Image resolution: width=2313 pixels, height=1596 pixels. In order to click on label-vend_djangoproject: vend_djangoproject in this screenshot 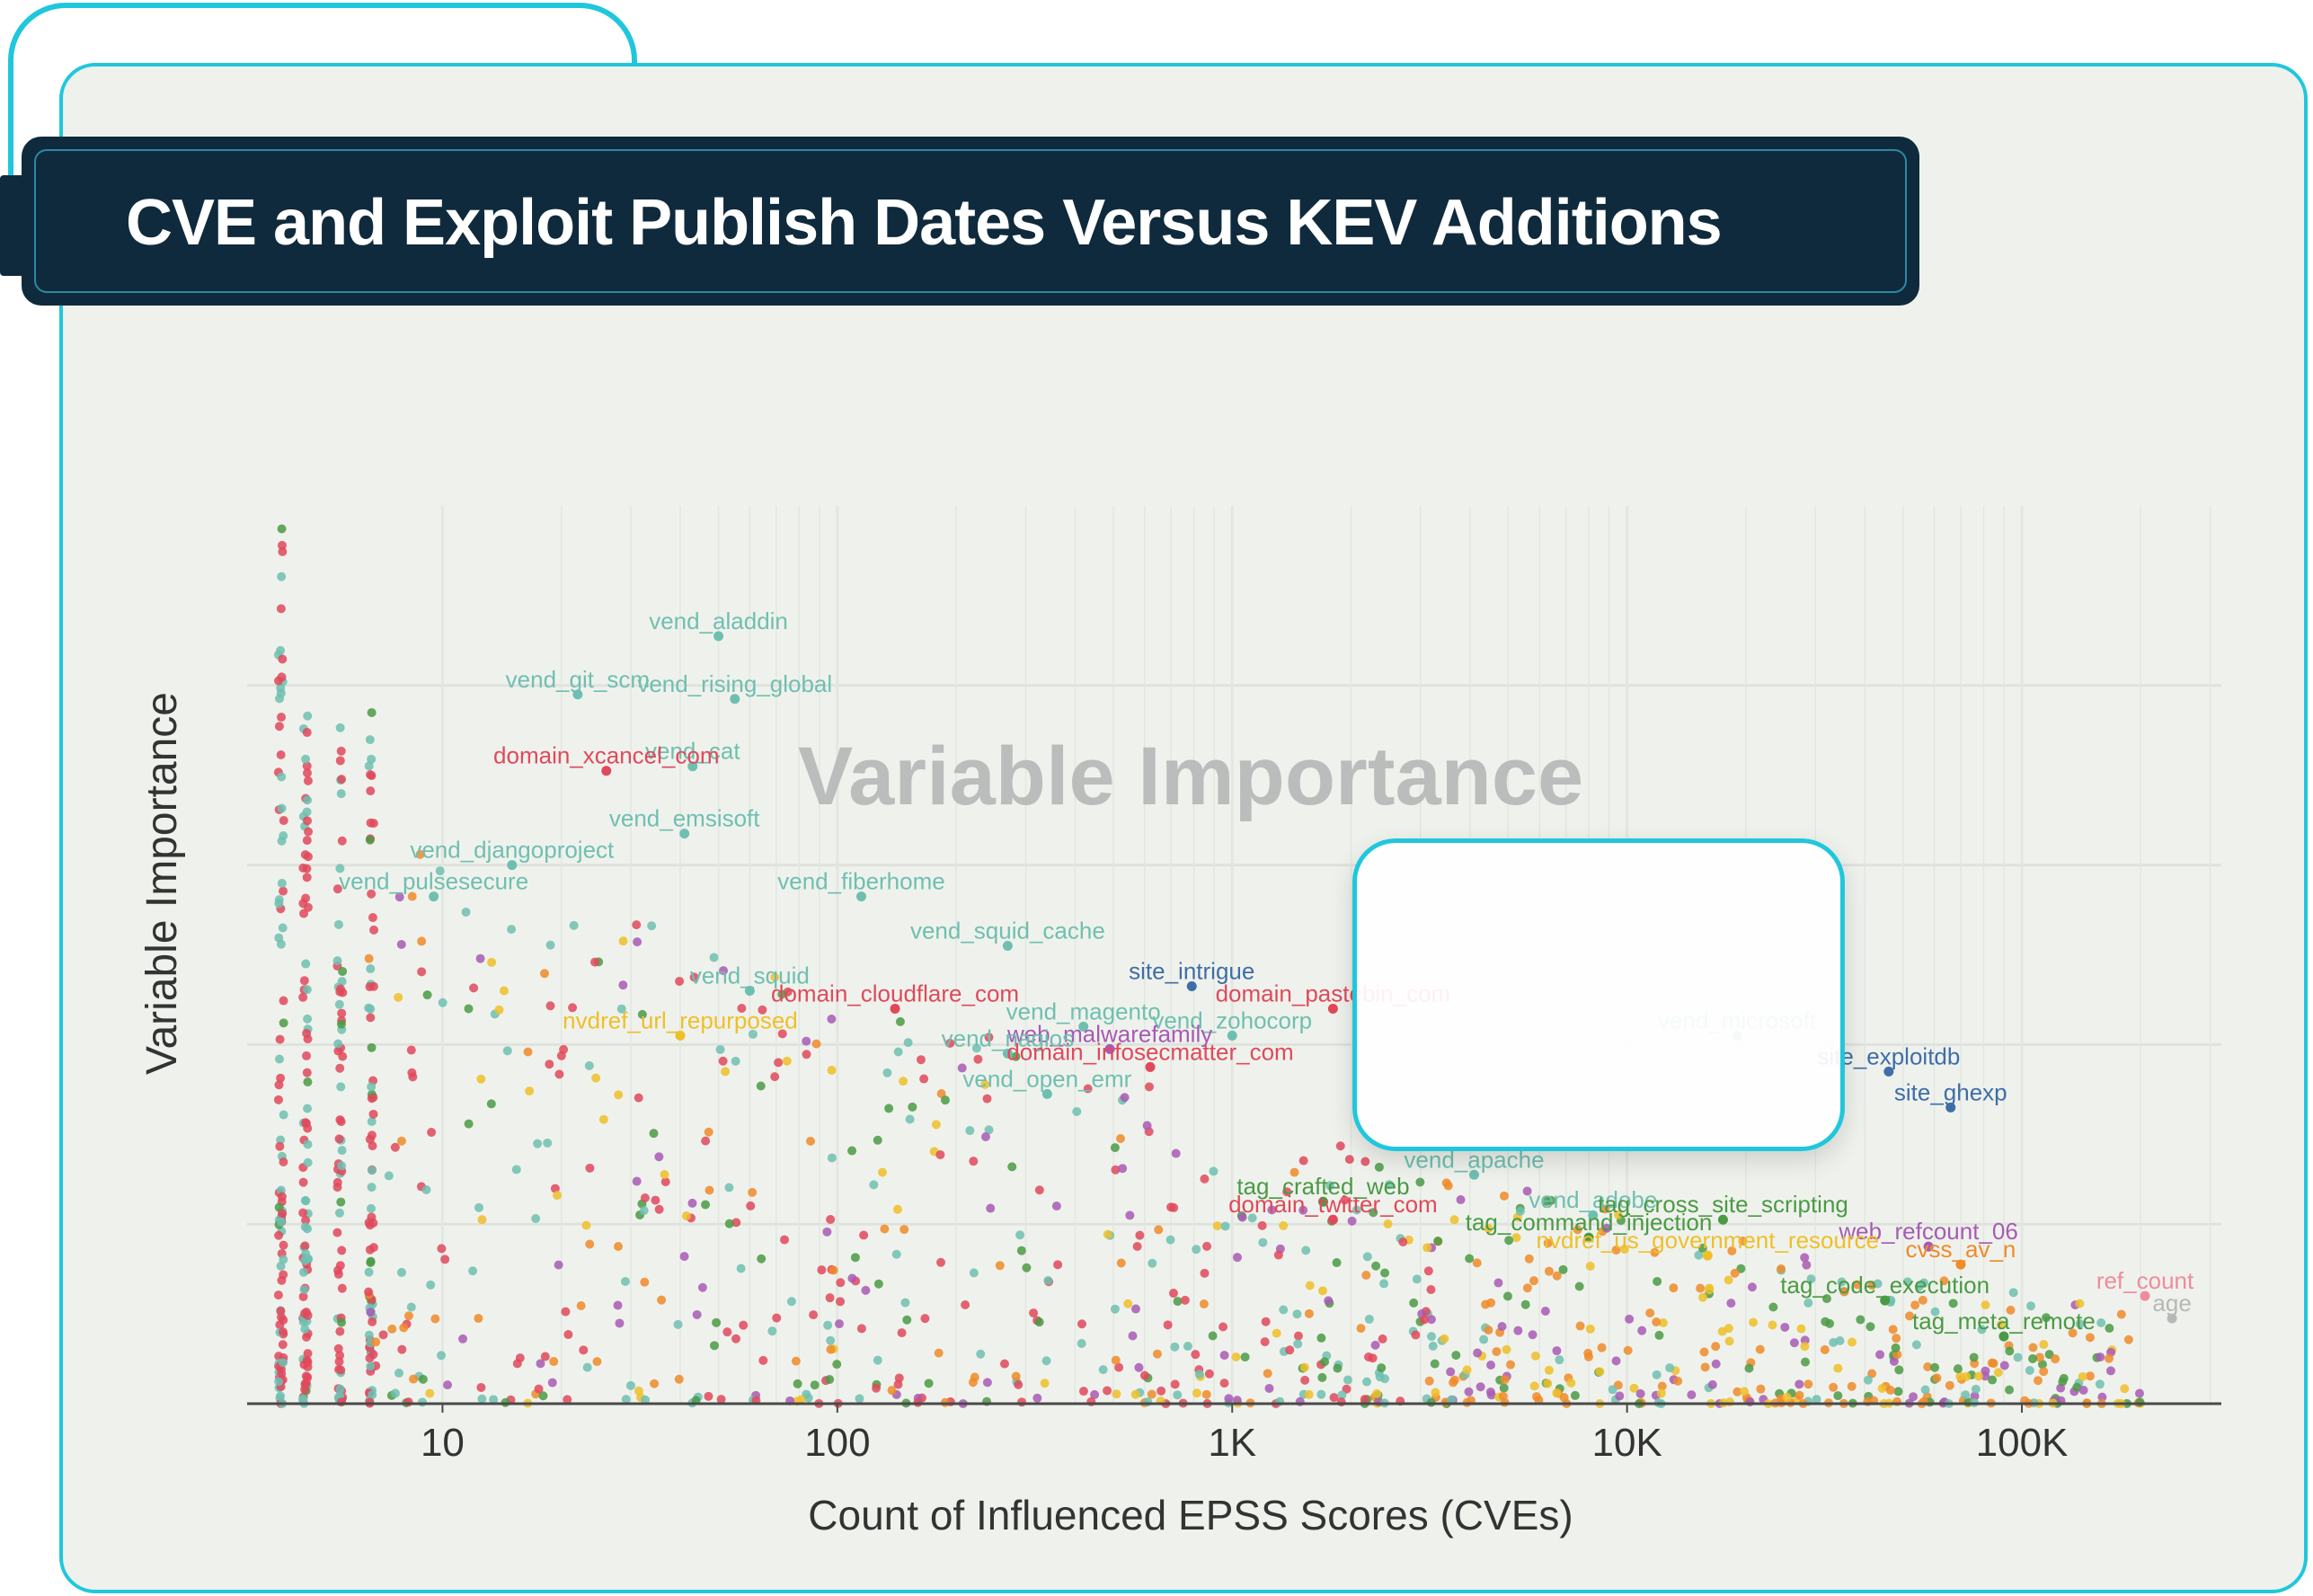, I will do `click(513, 850)`.